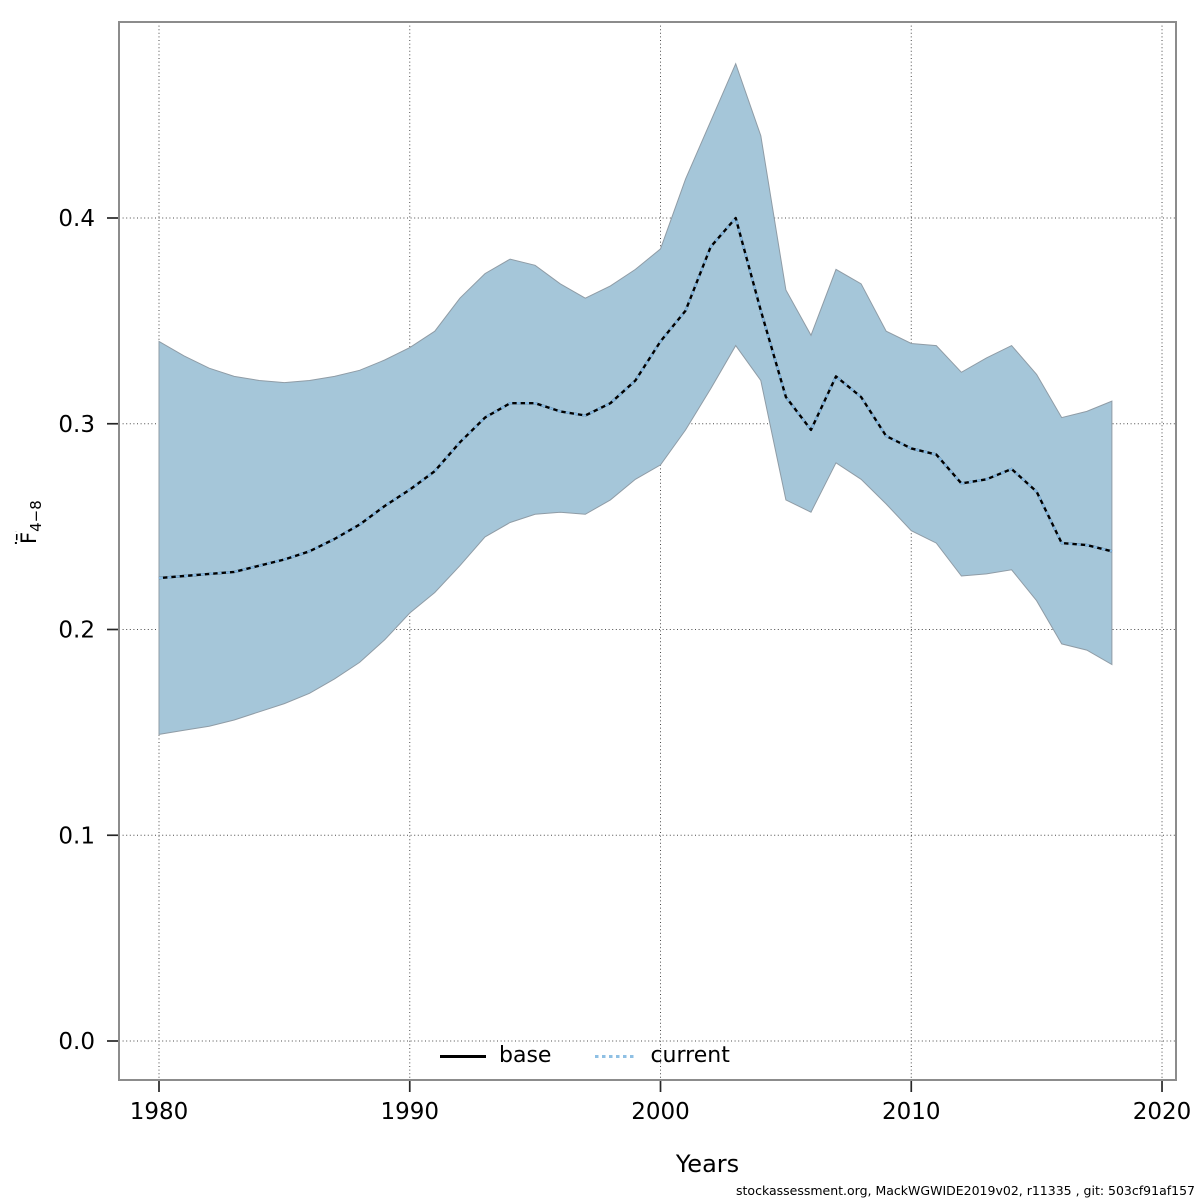  Describe the element at coordinates (911, 1112) in the screenshot. I see `tick-label-x-2010: 2010` at that location.